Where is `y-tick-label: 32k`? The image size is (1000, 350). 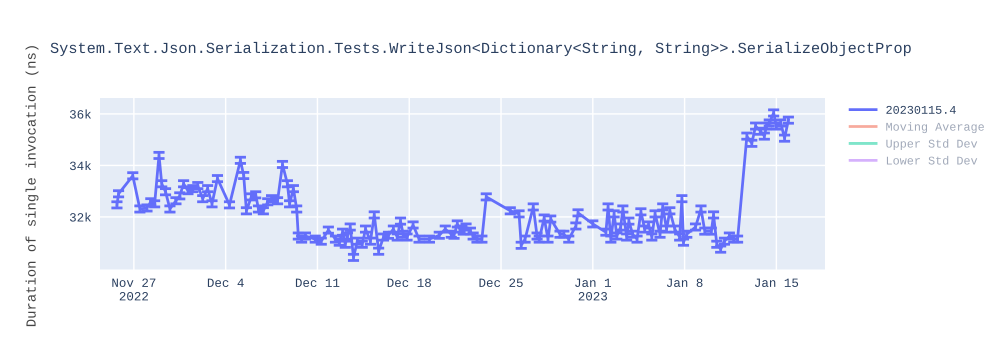
y-tick-label: 32k is located at coordinates (81, 217).